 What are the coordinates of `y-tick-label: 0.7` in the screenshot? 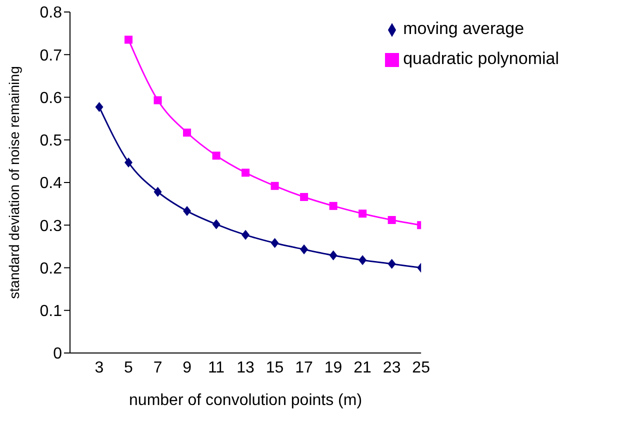 It's located at (51, 55).